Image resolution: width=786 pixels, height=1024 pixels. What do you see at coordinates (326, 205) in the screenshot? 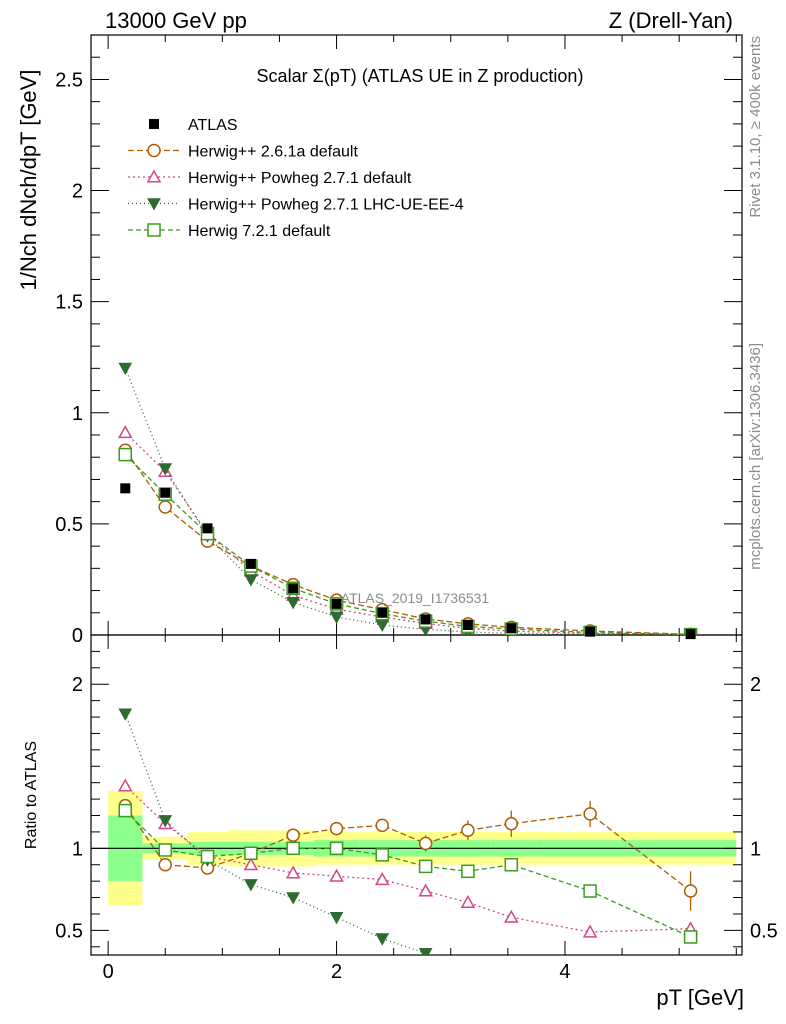
I see `legend-label: Herwig++ Powheg 2.7.1 LHC-UE-EE-4` at bounding box center [326, 205].